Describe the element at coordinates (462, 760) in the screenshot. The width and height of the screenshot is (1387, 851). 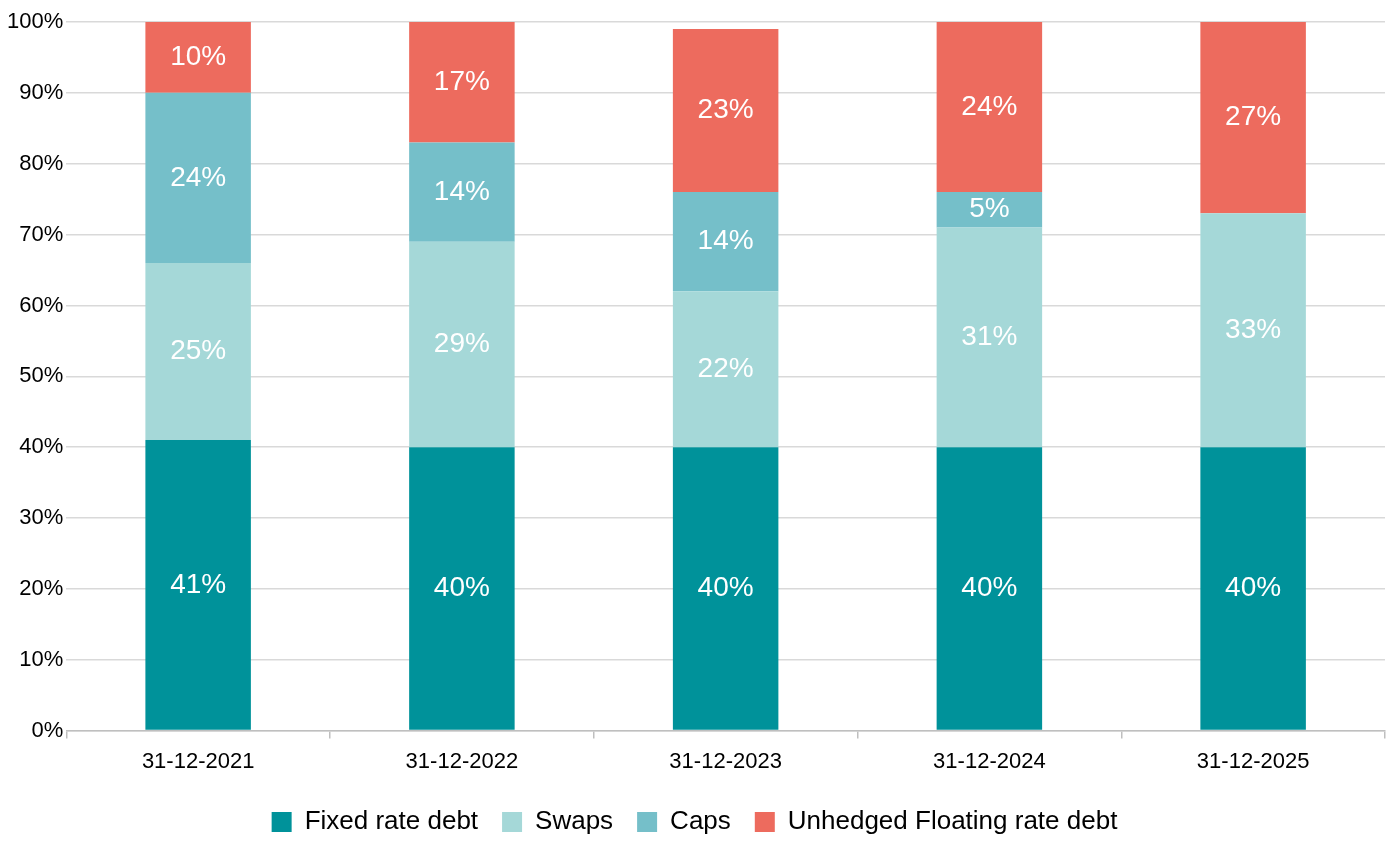
I see `x-tick-label: 31-12-2022` at that location.